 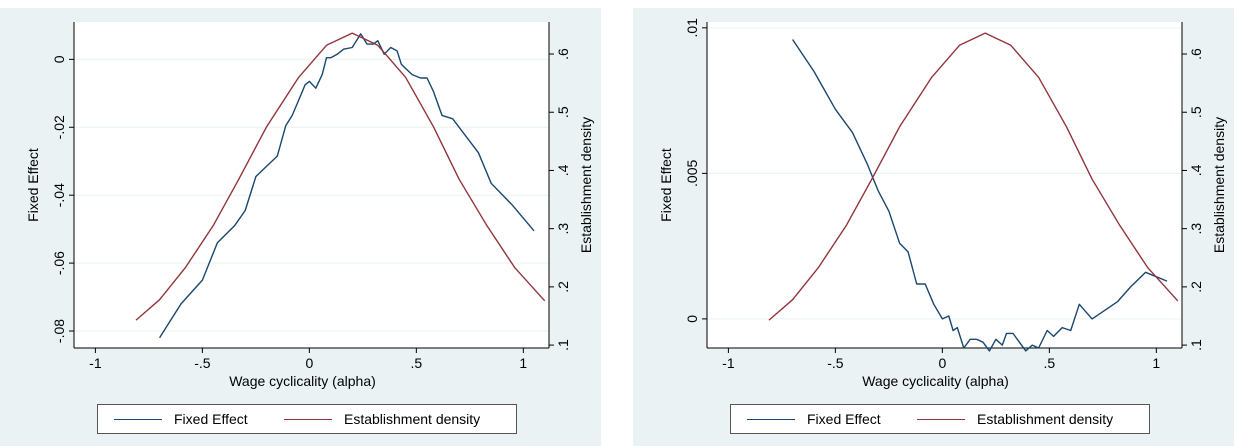 I want to click on y-left-tick-label: -.04, so click(x=59, y=195).